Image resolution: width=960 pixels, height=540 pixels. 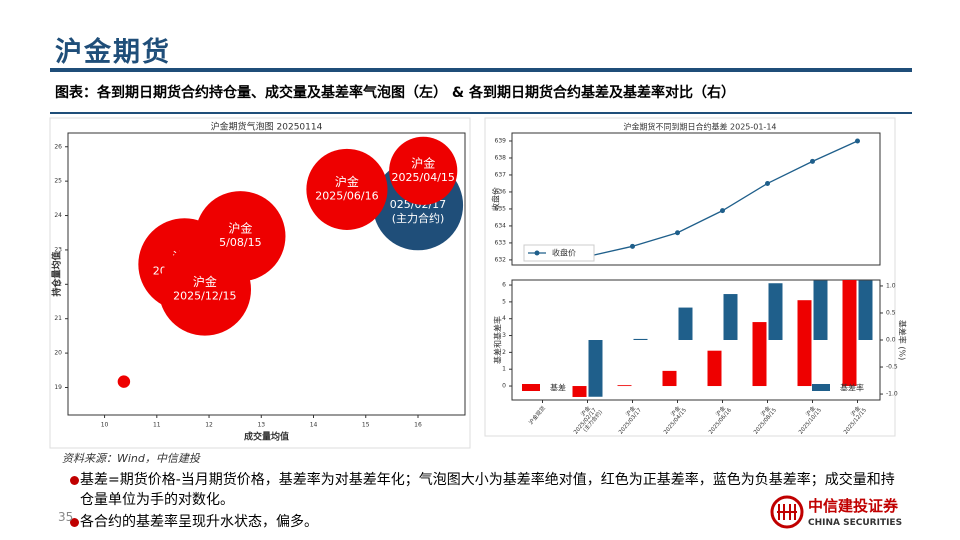 I want to click on y-tick-label: 22, so click(x=58, y=284).